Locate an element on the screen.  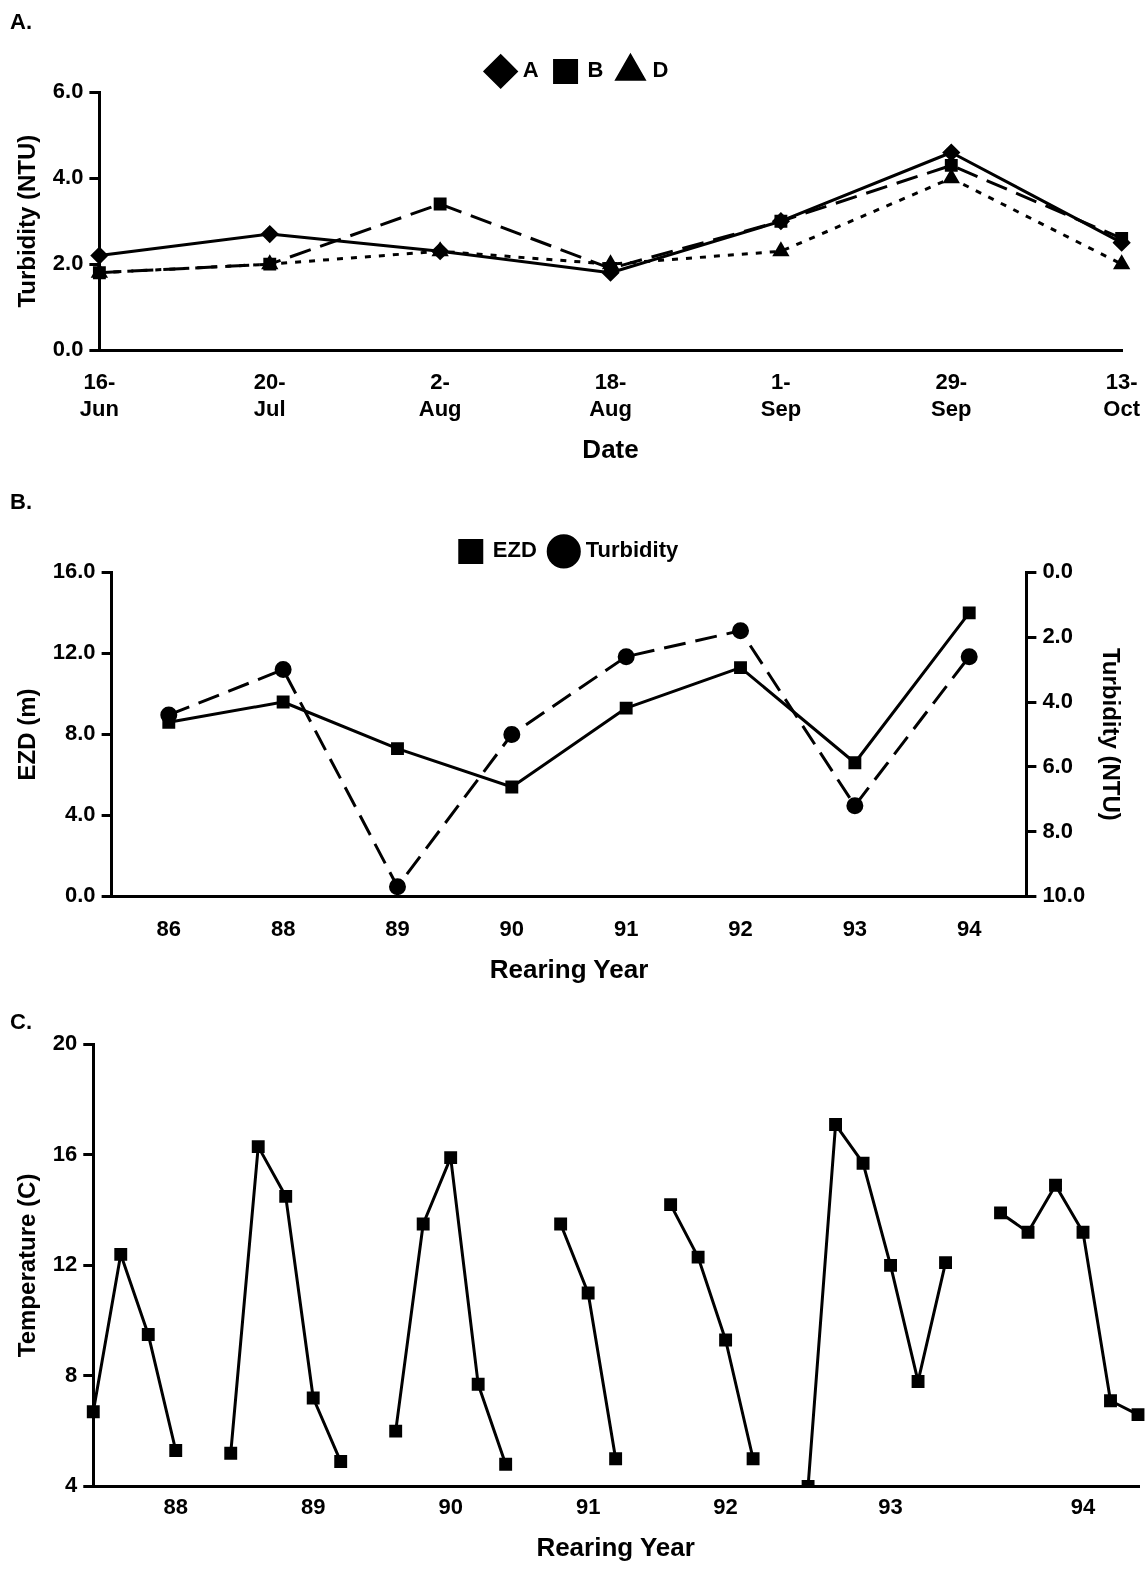
y-tick-label: 8 is located at coordinates (71, 1374).